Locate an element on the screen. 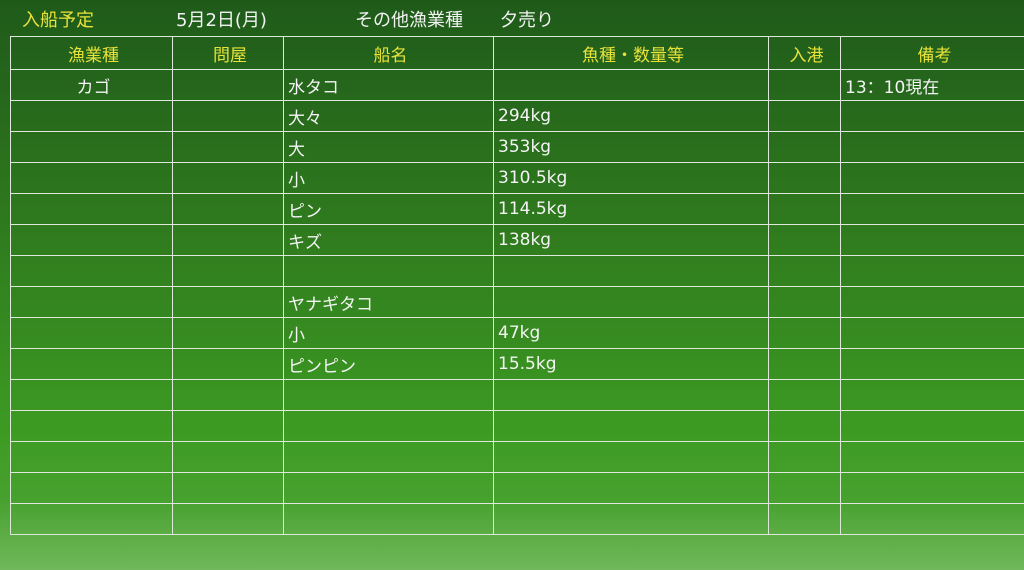 Image resolution: width=1024 pixels, height=570 pixels. cell-species-quantity: 138kg is located at coordinates (631, 240).